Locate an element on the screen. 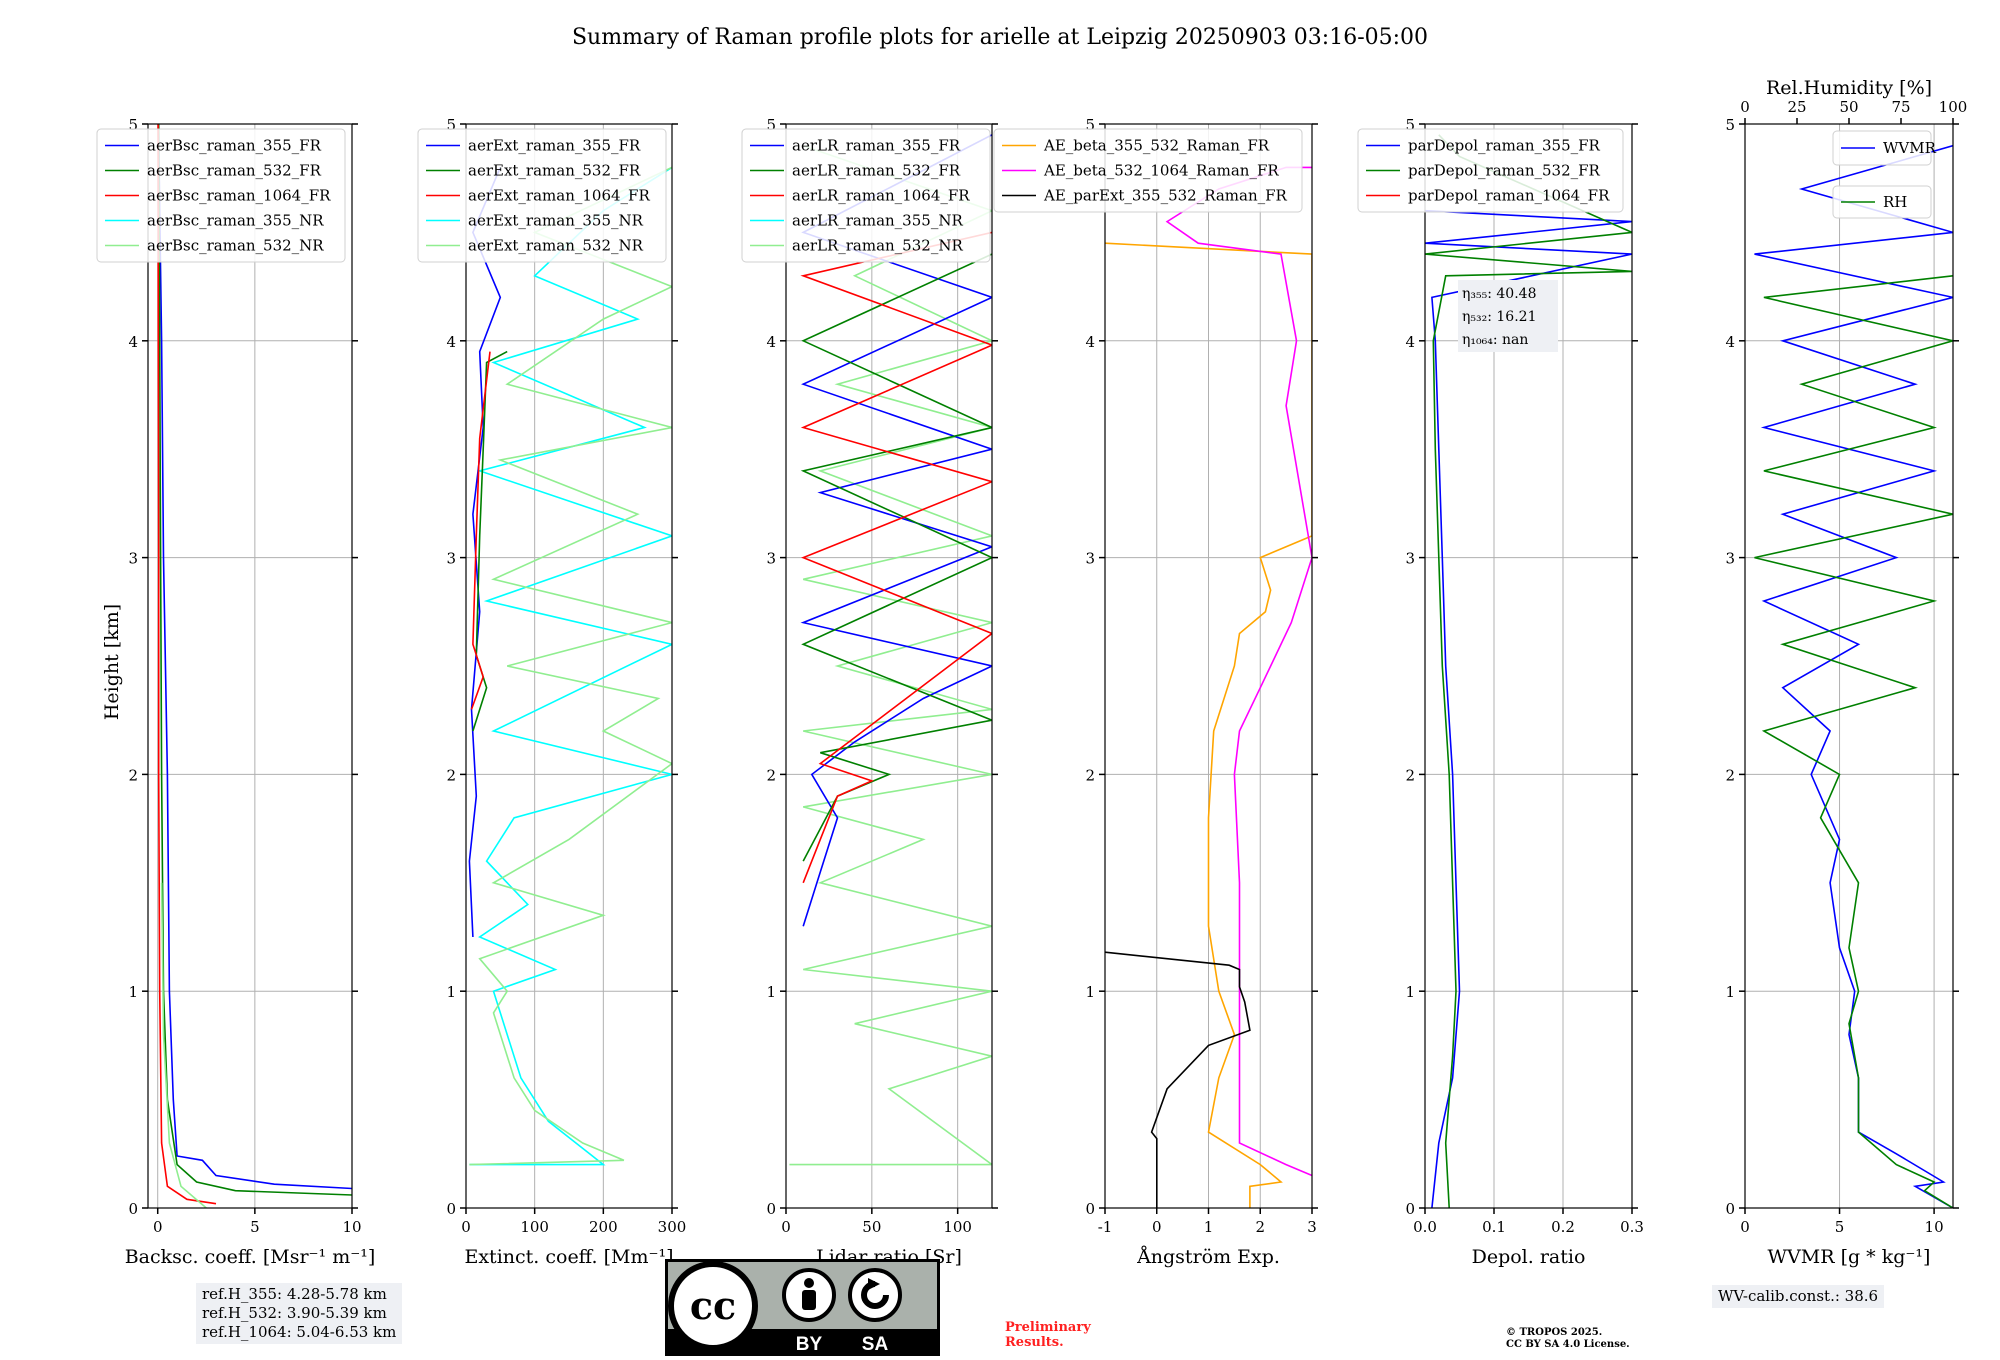 Image resolution: width=2000 pixels, height=1360 pixels. legend-label: aerExt_raman_532_FR is located at coordinates (554, 171).